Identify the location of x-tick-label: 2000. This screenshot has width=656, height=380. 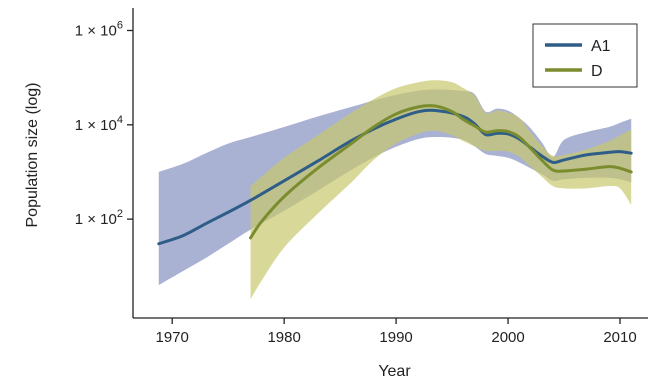
(507, 337).